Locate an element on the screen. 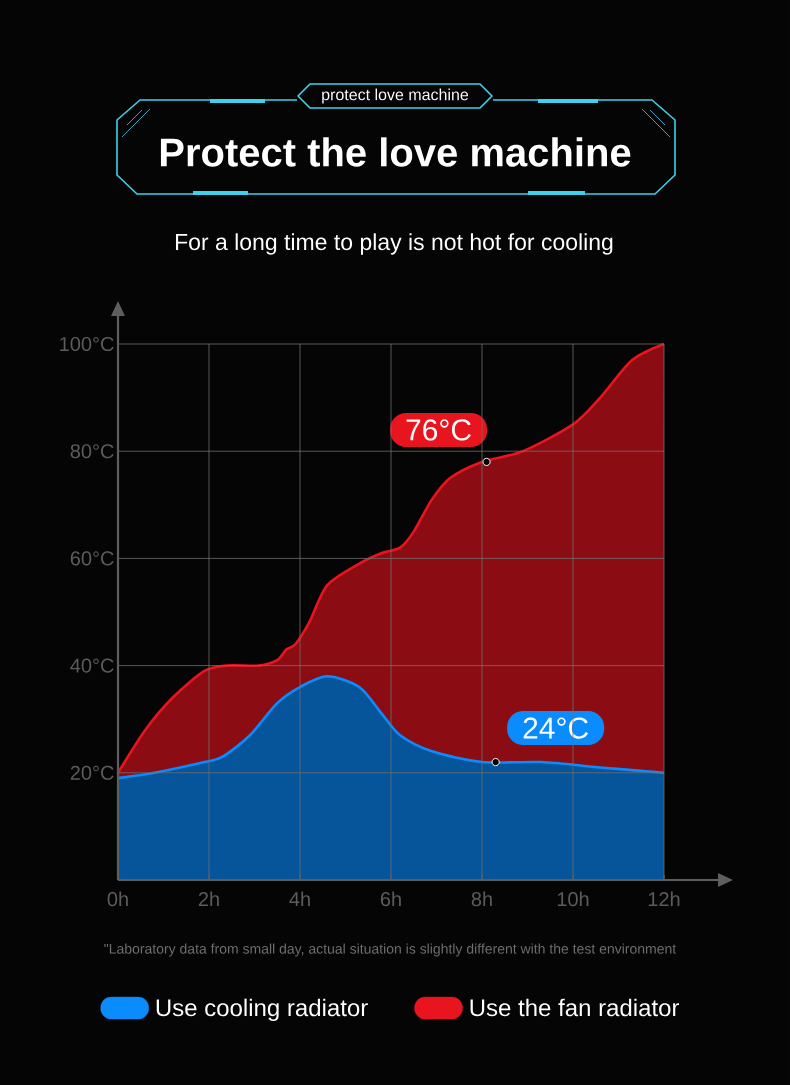  x-tick-label: 8h is located at coordinates (481, 899).